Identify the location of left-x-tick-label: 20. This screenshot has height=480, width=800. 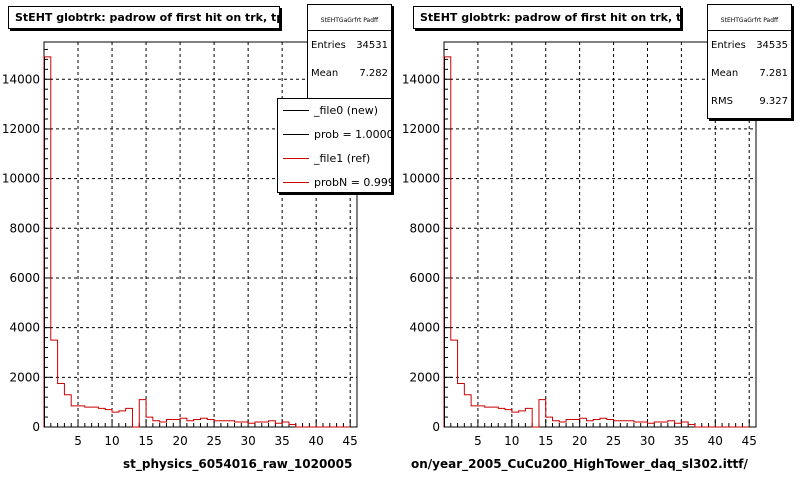
(179, 441).